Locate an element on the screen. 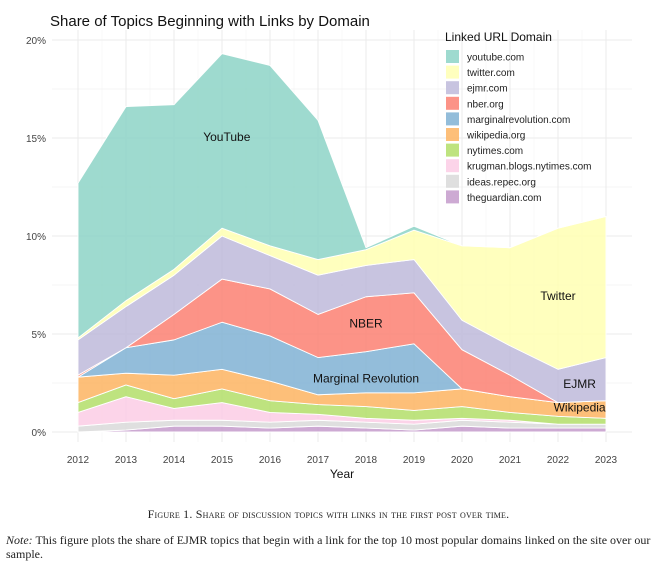  x-tick-label: 2019 is located at coordinates (414, 460).